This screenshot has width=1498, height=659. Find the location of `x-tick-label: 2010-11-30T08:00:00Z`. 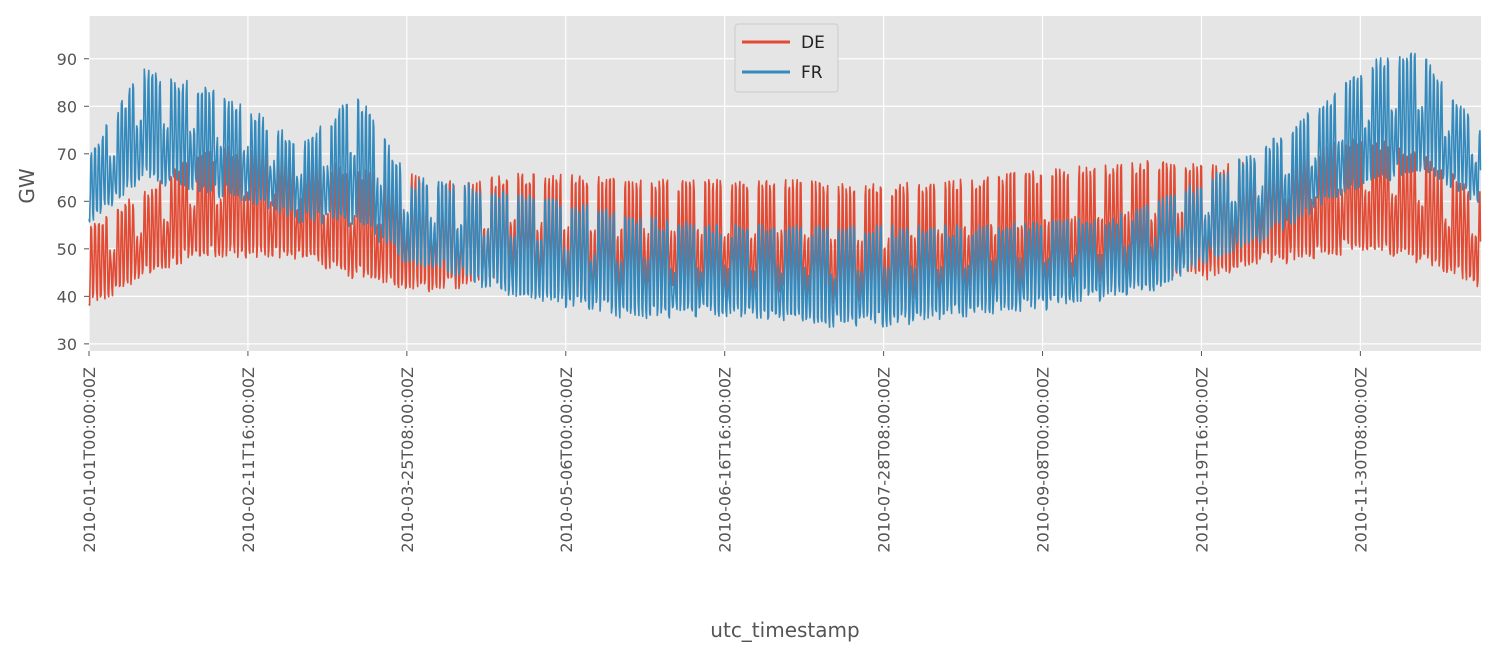

x-tick-label: 2010-11-30T08:00:00Z is located at coordinates (1360, 460).